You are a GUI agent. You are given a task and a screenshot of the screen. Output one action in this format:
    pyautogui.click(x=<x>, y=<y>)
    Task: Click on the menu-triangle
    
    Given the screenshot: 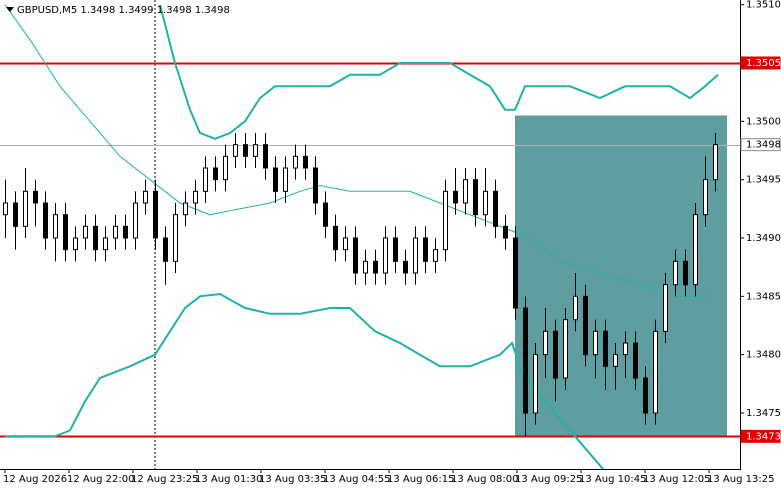 What is the action you would take?
    pyautogui.click(x=10, y=9)
    